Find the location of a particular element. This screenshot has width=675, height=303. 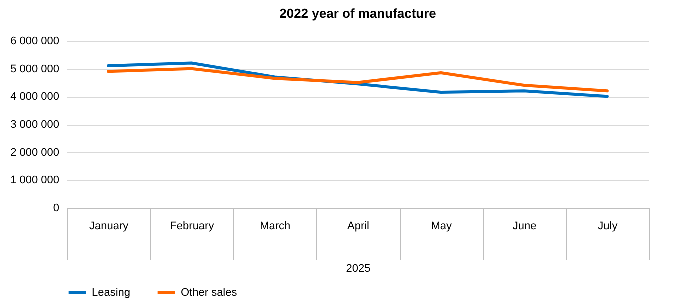

x-tick-label: January is located at coordinates (110, 226).